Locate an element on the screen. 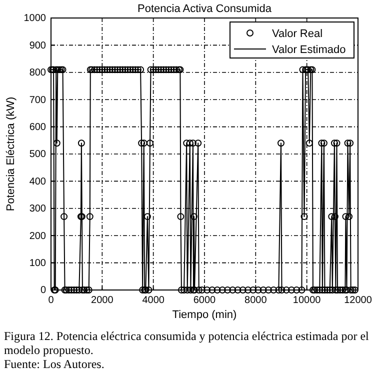 The height and width of the screenshot is (376, 384). y-tick-label: 0 is located at coordinates (43, 290).